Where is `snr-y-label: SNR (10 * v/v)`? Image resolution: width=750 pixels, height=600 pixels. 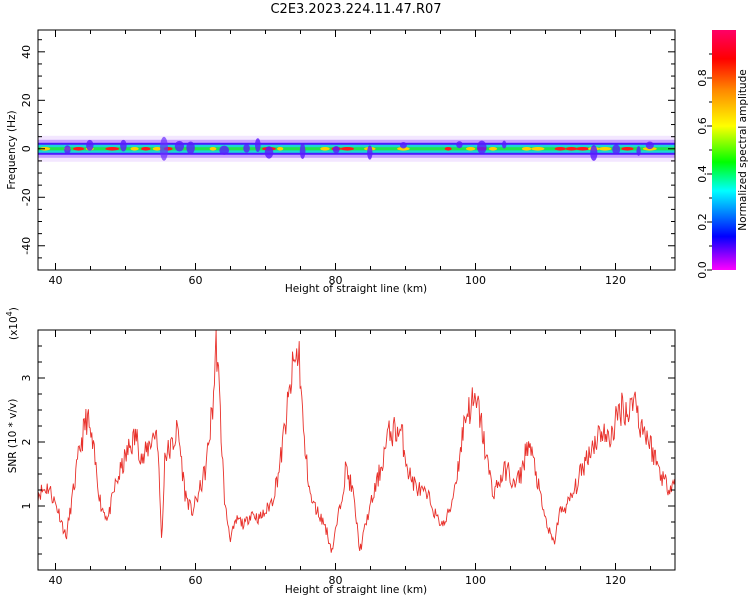 snr-y-label: SNR (10 * v/v) is located at coordinates (13, 436).